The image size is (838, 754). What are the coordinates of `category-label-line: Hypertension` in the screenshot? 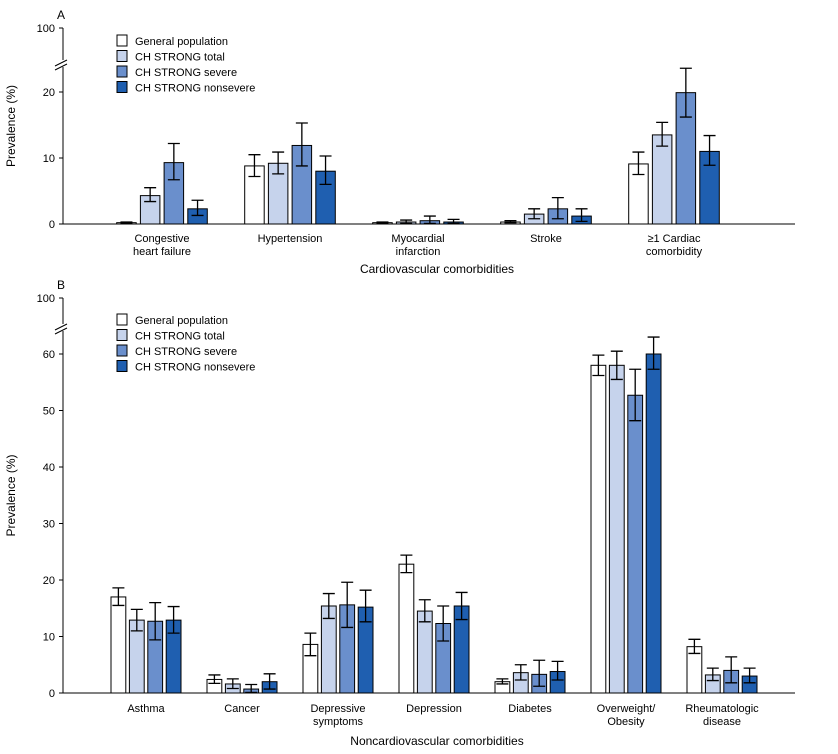 It's located at (290, 239).